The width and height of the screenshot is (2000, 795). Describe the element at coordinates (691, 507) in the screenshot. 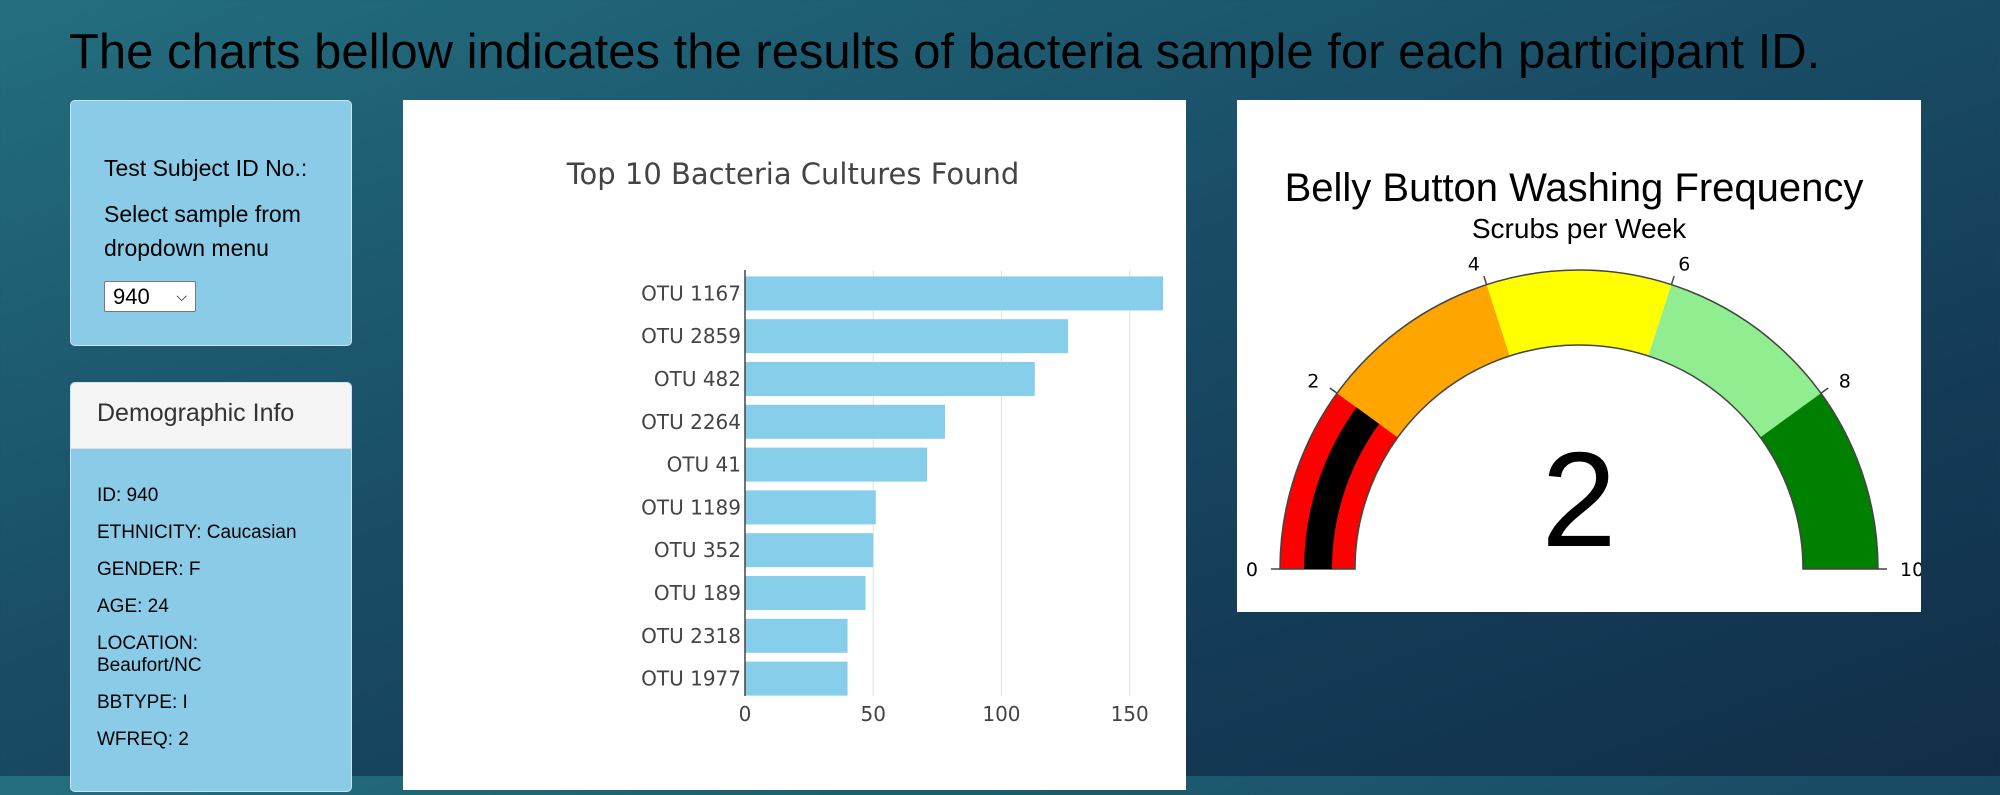

I see `bar-y-tick-label: OTU 1189` at that location.